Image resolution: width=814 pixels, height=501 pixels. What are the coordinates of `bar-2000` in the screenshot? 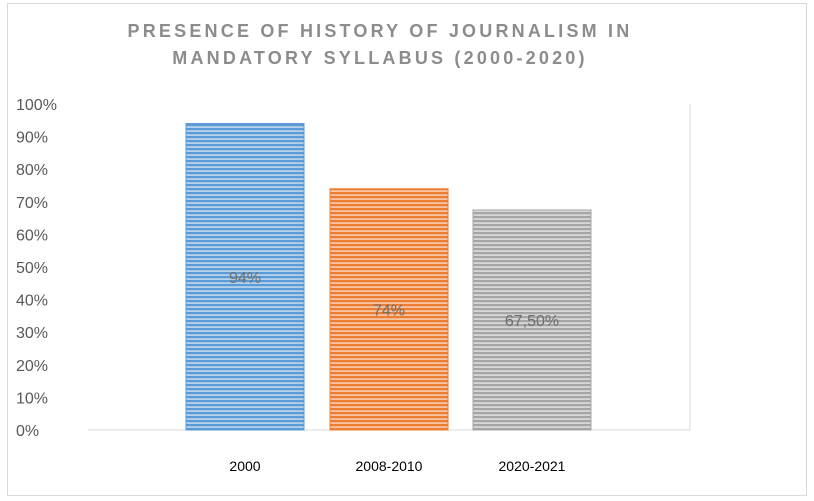 It's located at (245, 277).